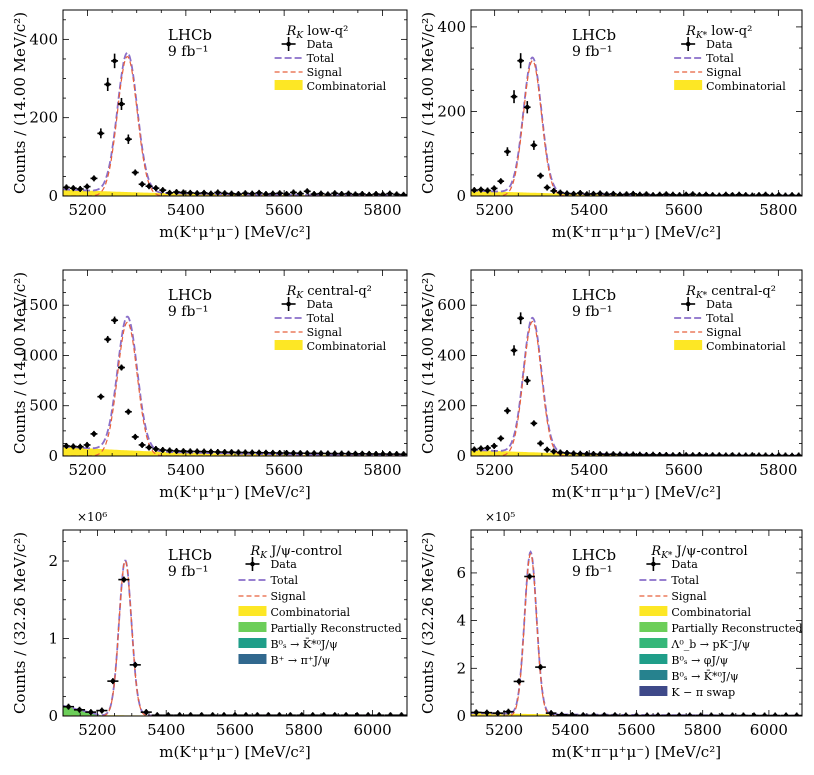 The image size is (814, 775). What do you see at coordinates (235, 637) in the screenshot?
I see `total-curve` at bounding box center [235, 637].